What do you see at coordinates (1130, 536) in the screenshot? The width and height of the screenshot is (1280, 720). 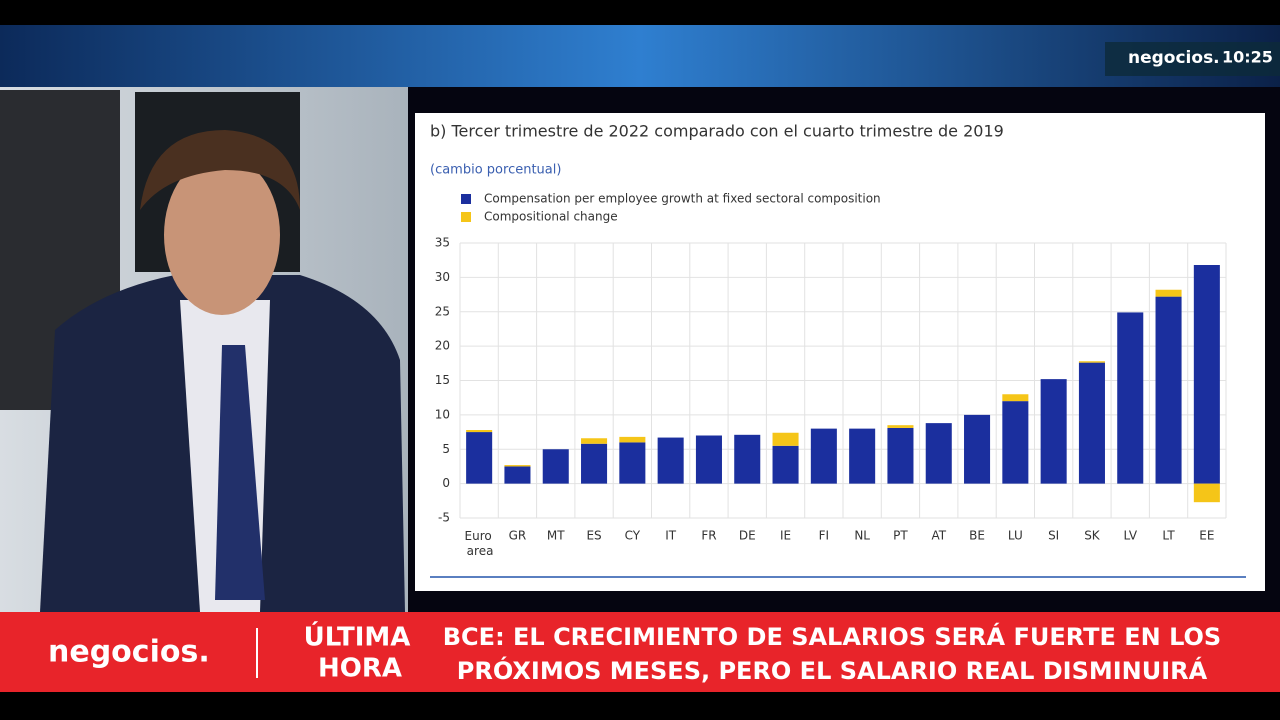 I see `x-tick-label: LV` at bounding box center [1130, 536].